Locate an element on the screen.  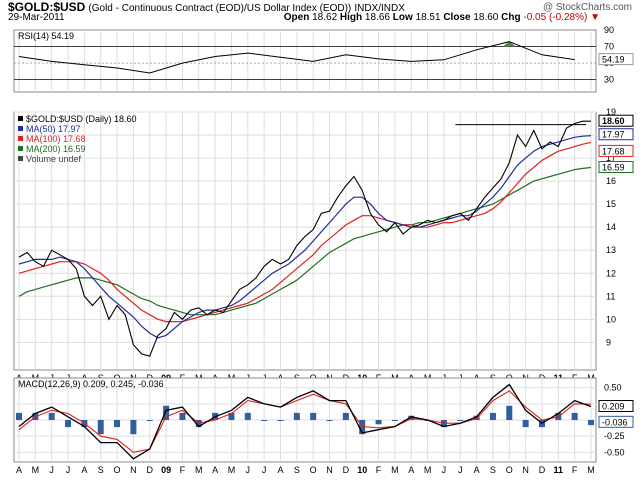
price-tick-label: 10 is located at coordinates (611, 319).